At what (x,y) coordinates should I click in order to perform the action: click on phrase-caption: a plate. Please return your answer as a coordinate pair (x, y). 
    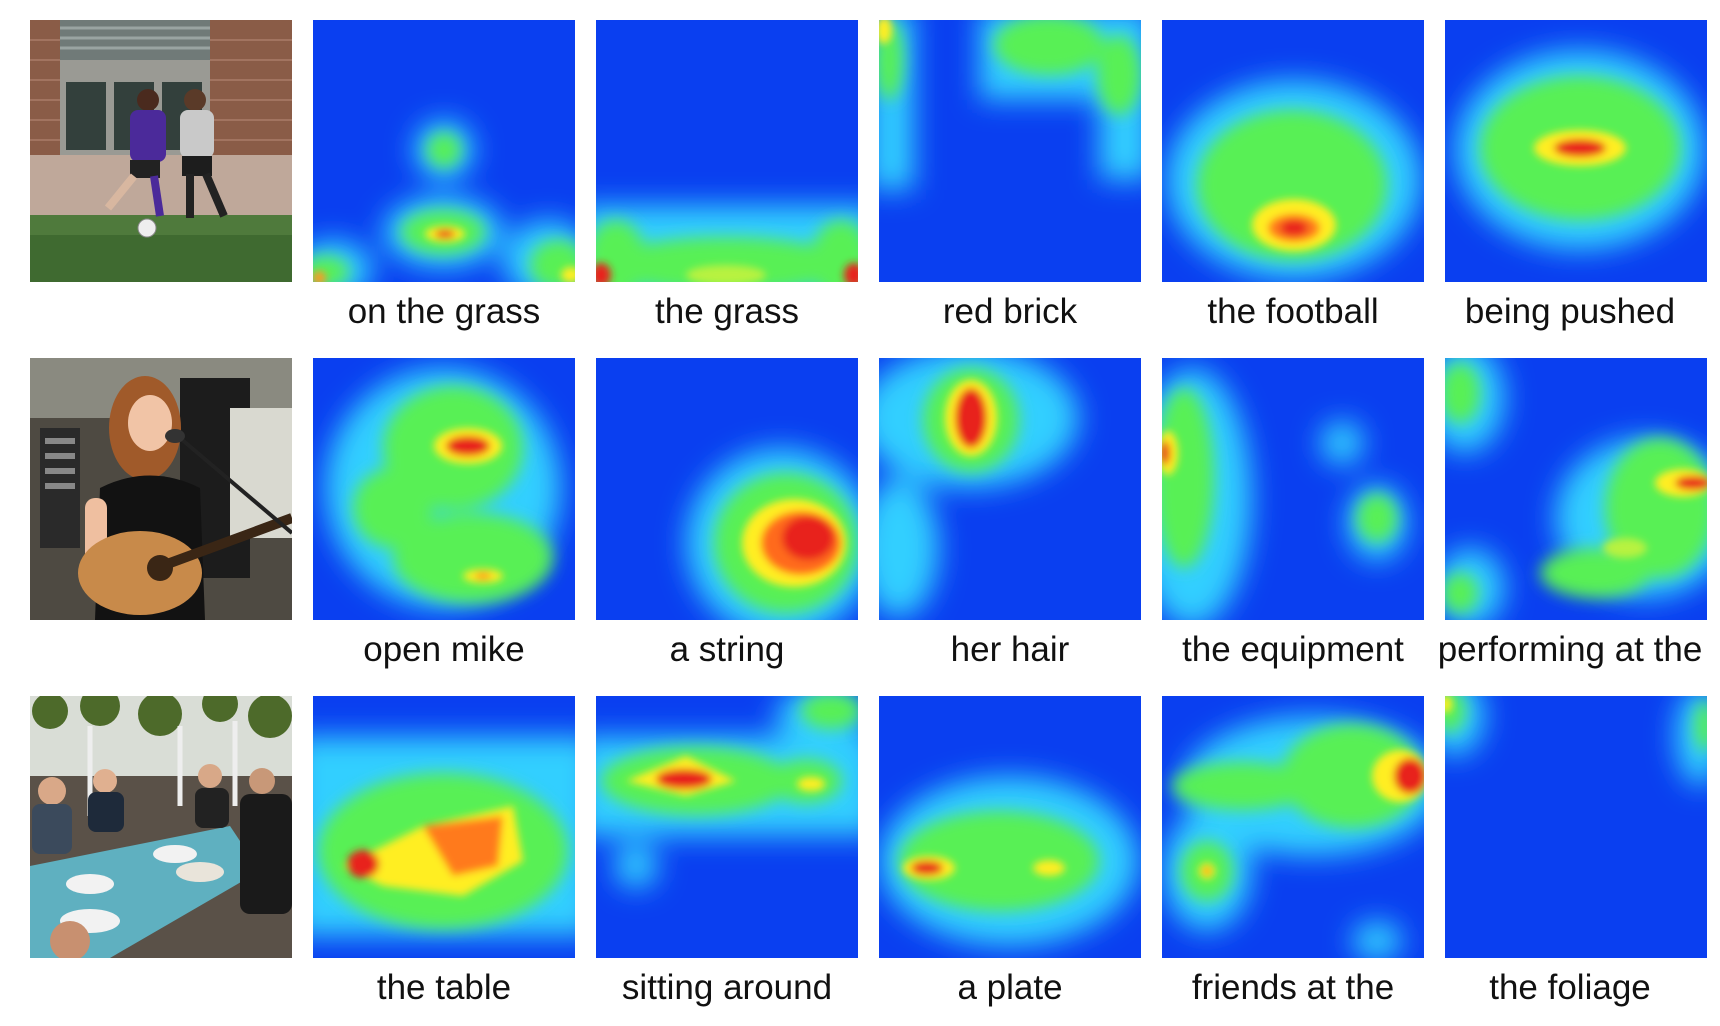
    Looking at the image, I should click on (1010, 987).